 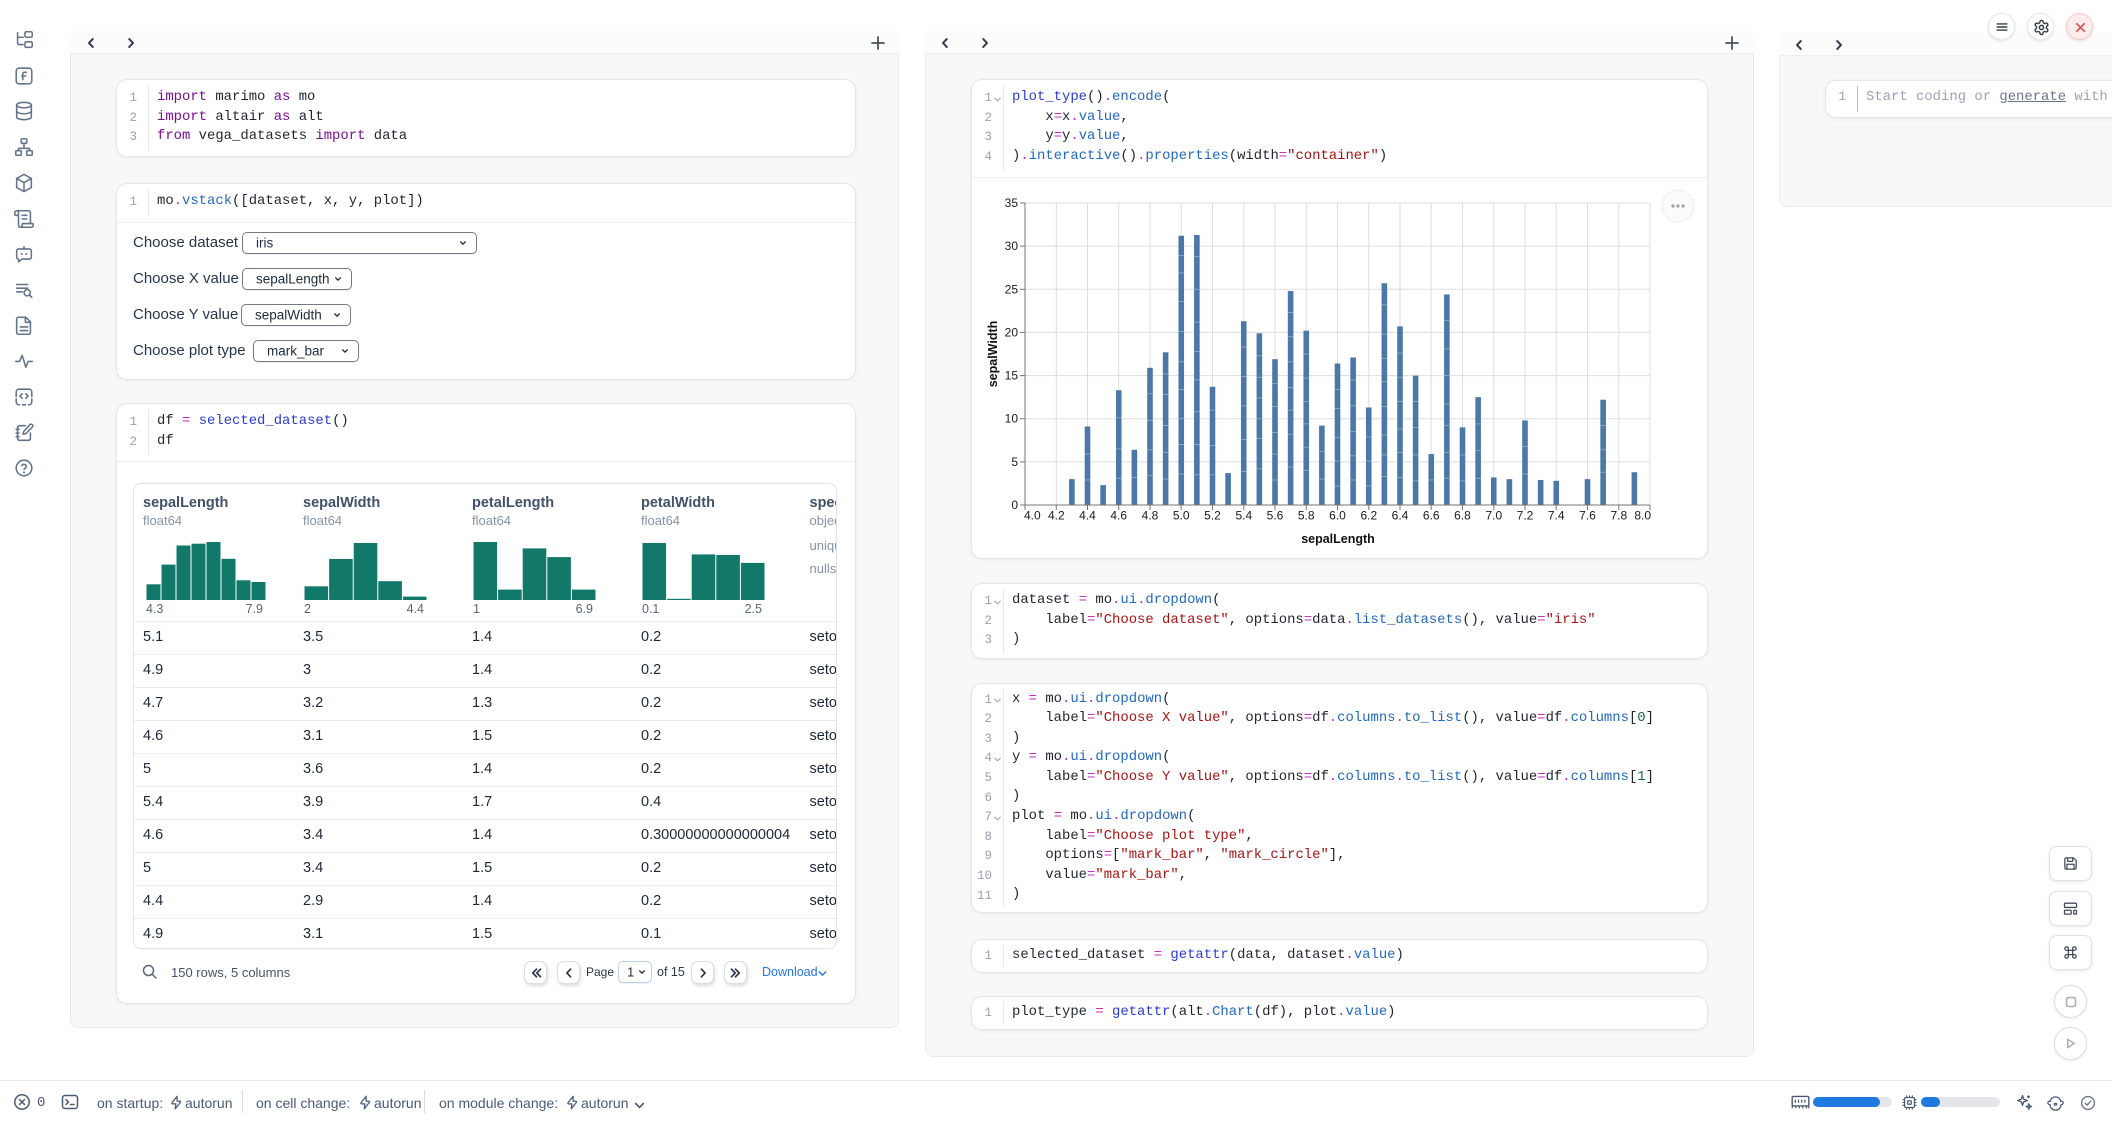 I want to click on svg-text: 8.0, so click(x=1642, y=516).